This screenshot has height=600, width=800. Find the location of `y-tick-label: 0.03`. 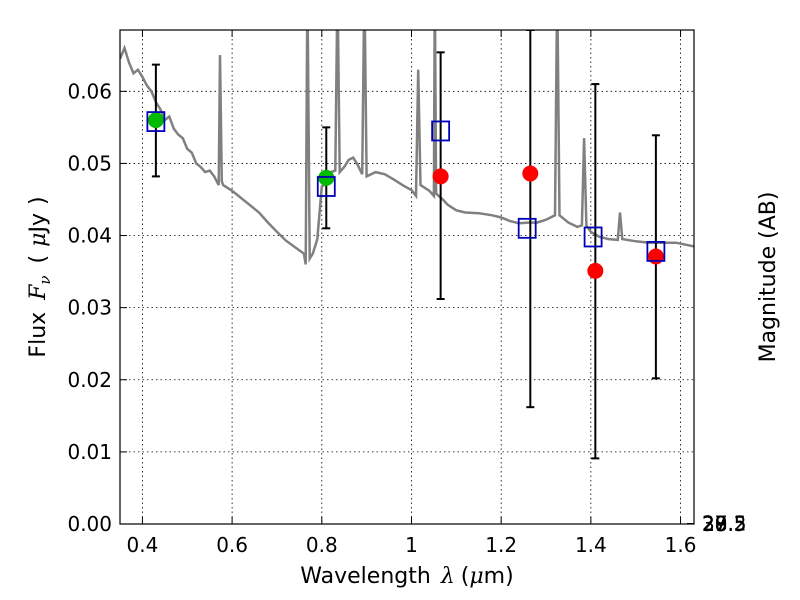

y-tick-label: 0.03 is located at coordinates (89, 308).